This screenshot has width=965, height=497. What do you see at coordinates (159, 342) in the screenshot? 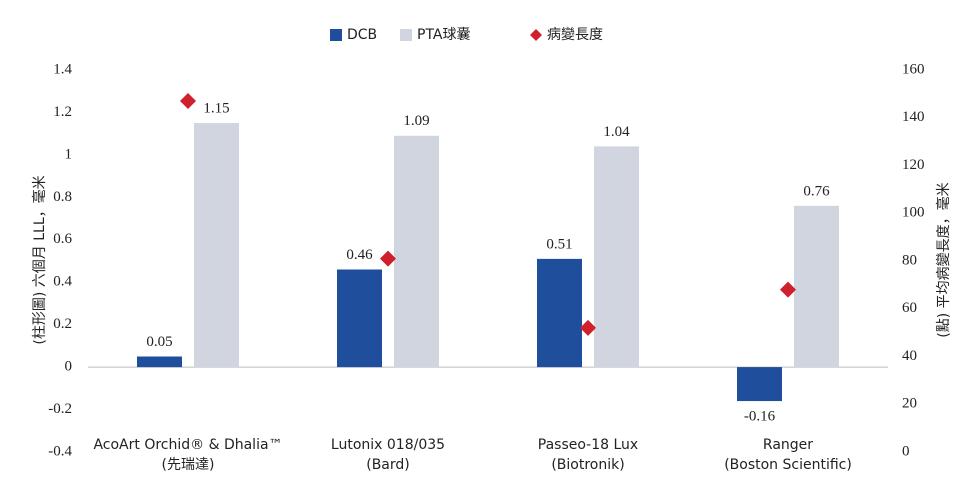
I see `data-label: 0.05` at bounding box center [159, 342].